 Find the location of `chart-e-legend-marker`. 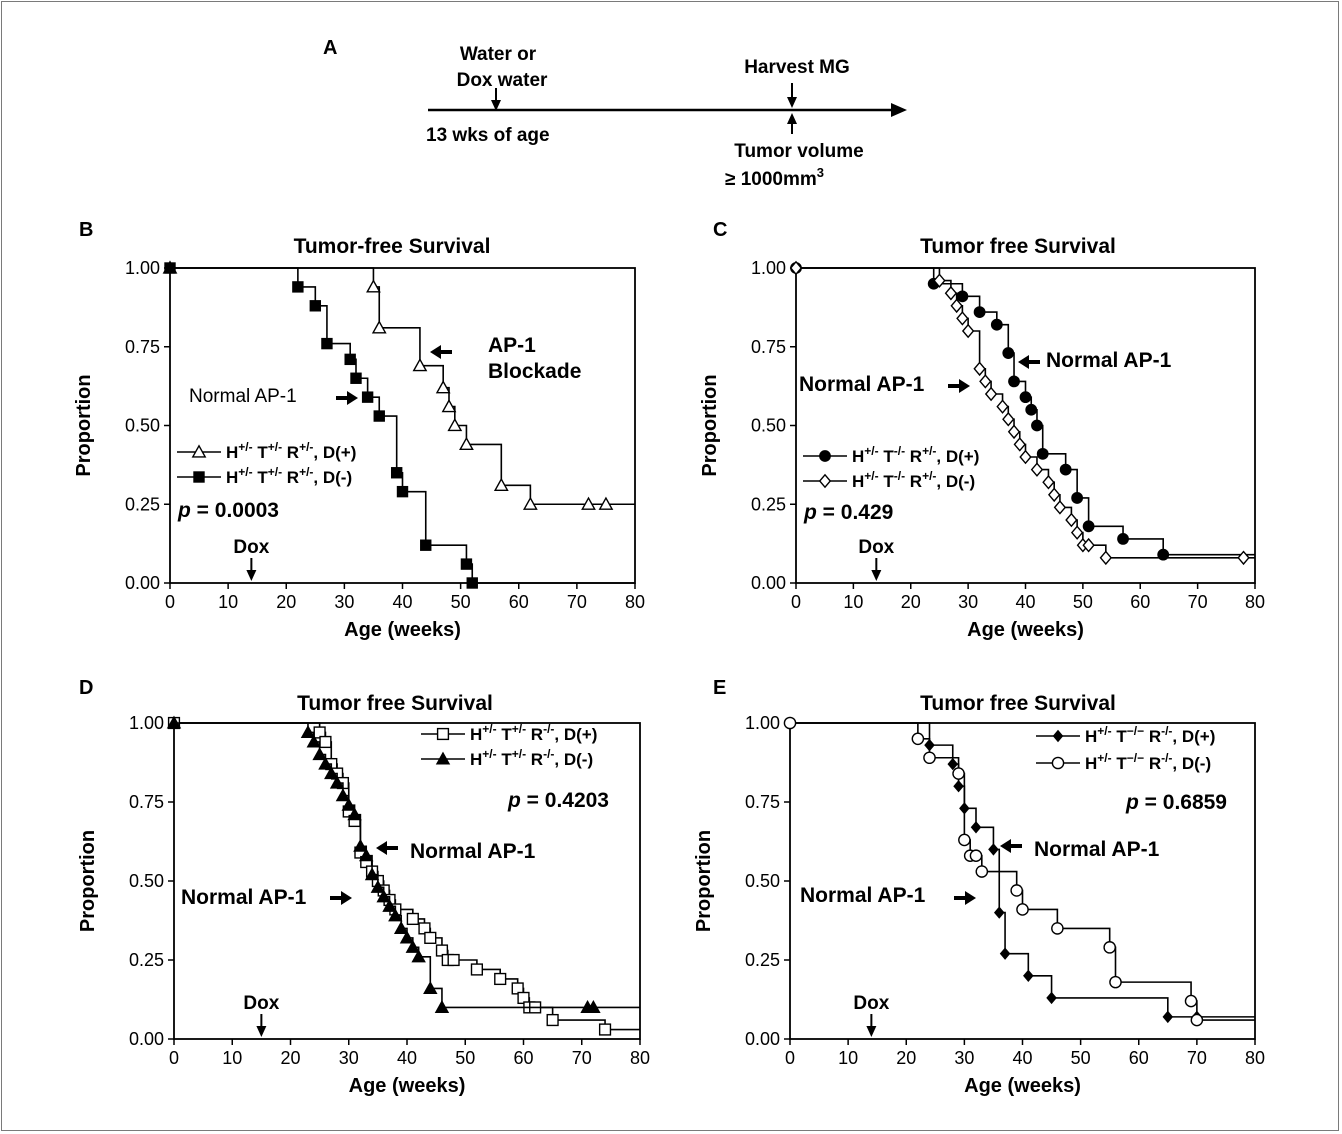

chart-e-legend-marker is located at coordinates (1058, 763).